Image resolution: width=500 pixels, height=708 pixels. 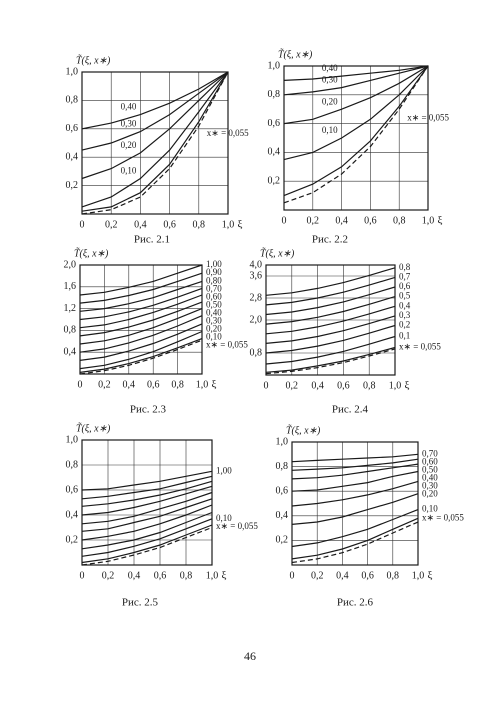 I want to click on curve-label: 0,8, so click(x=405, y=267).